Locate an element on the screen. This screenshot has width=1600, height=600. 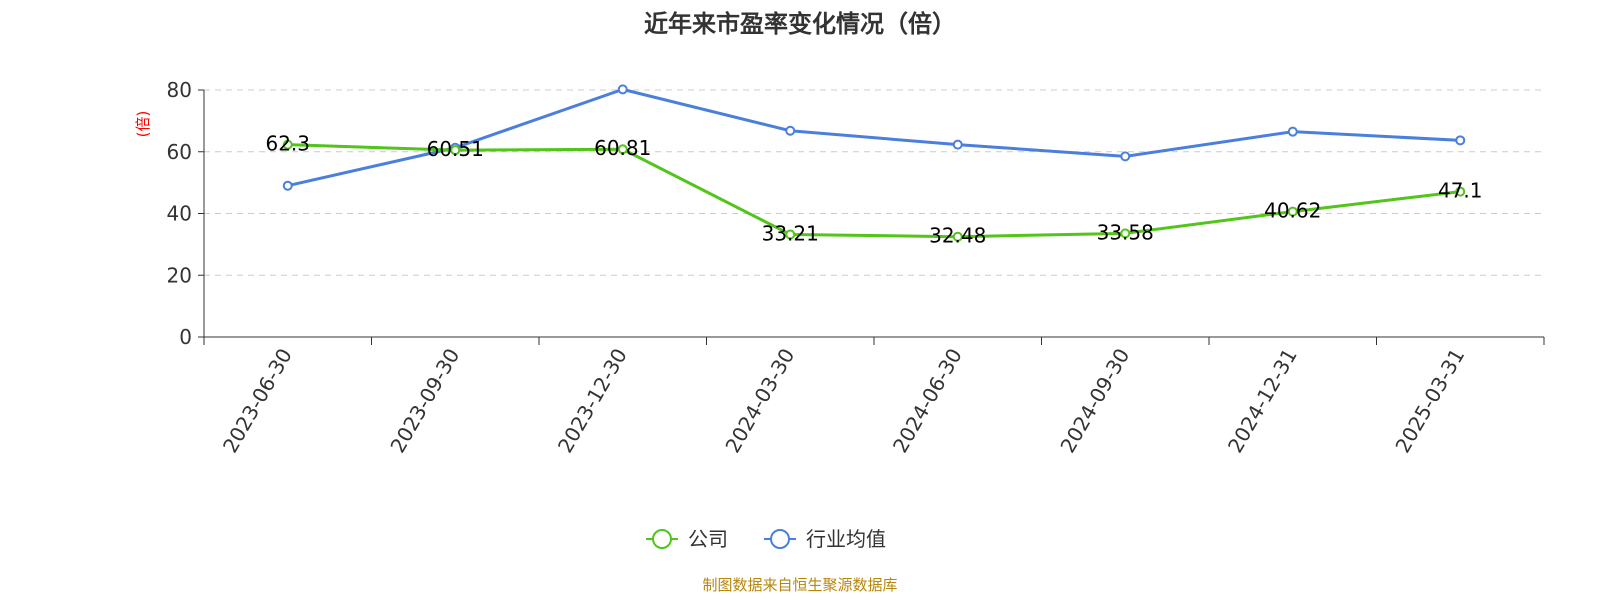
data-label: 47.1 is located at coordinates (1460, 191).